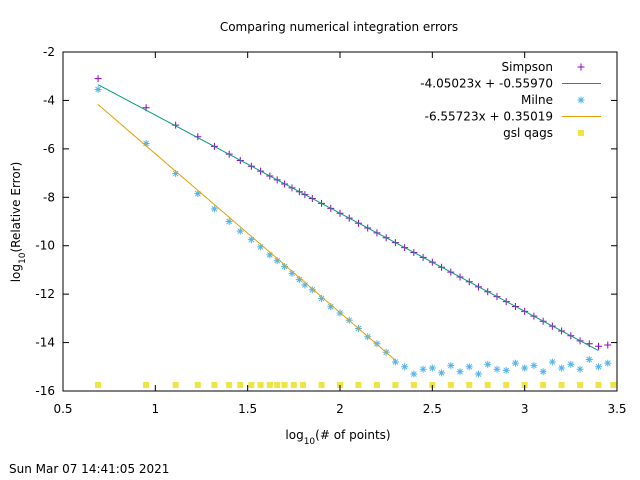 The width and height of the screenshot is (640, 480). Describe the element at coordinates (45, 246) in the screenshot. I see `y-tick-label: -10` at that location.